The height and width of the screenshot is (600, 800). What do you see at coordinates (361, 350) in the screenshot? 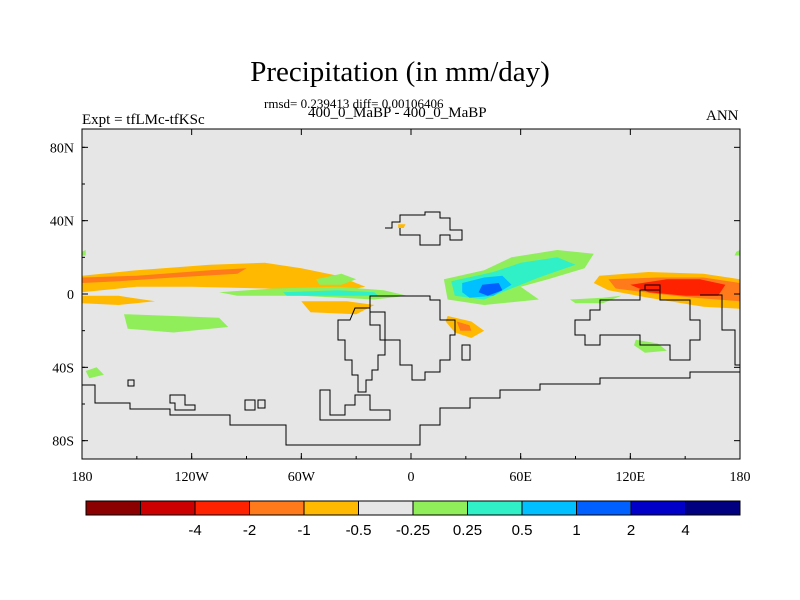
I see `south-america-outline` at bounding box center [361, 350].